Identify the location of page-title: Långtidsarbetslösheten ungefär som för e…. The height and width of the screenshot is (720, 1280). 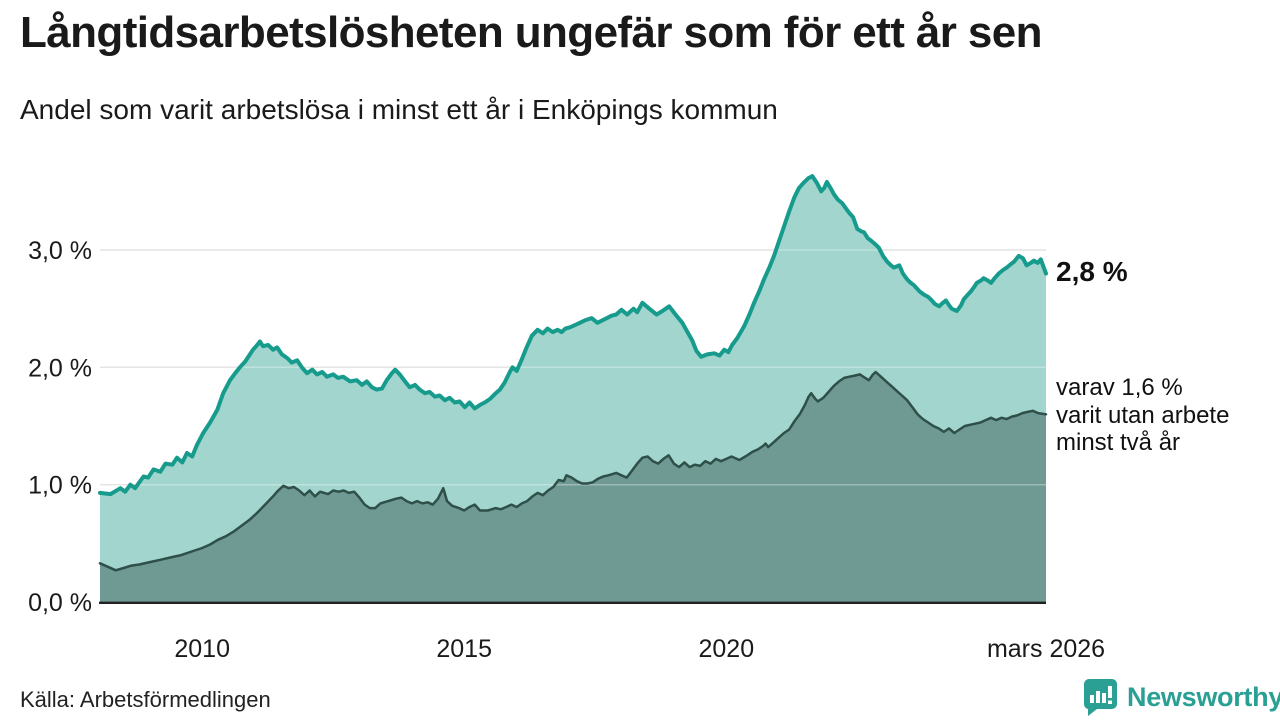
(531, 32).